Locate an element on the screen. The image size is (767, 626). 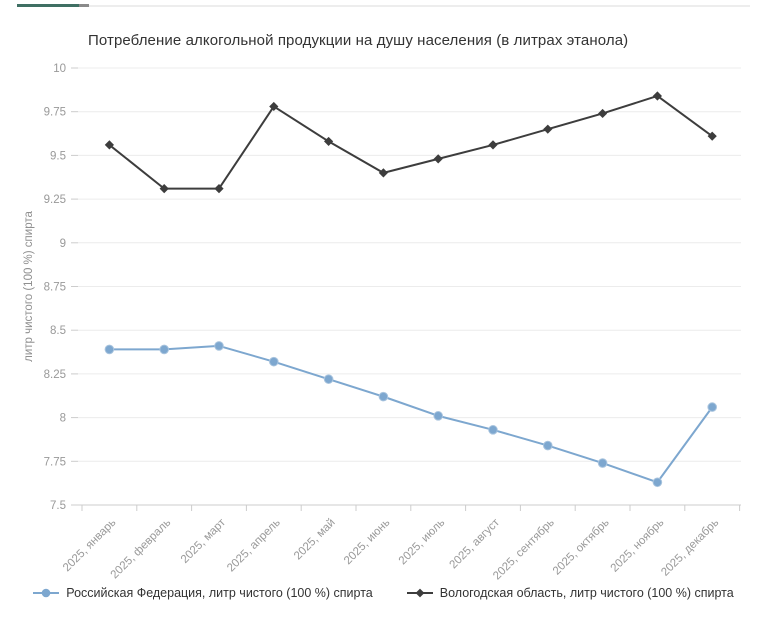
x-tick-label: 2025, декабрь is located at coordinates (690, 548).